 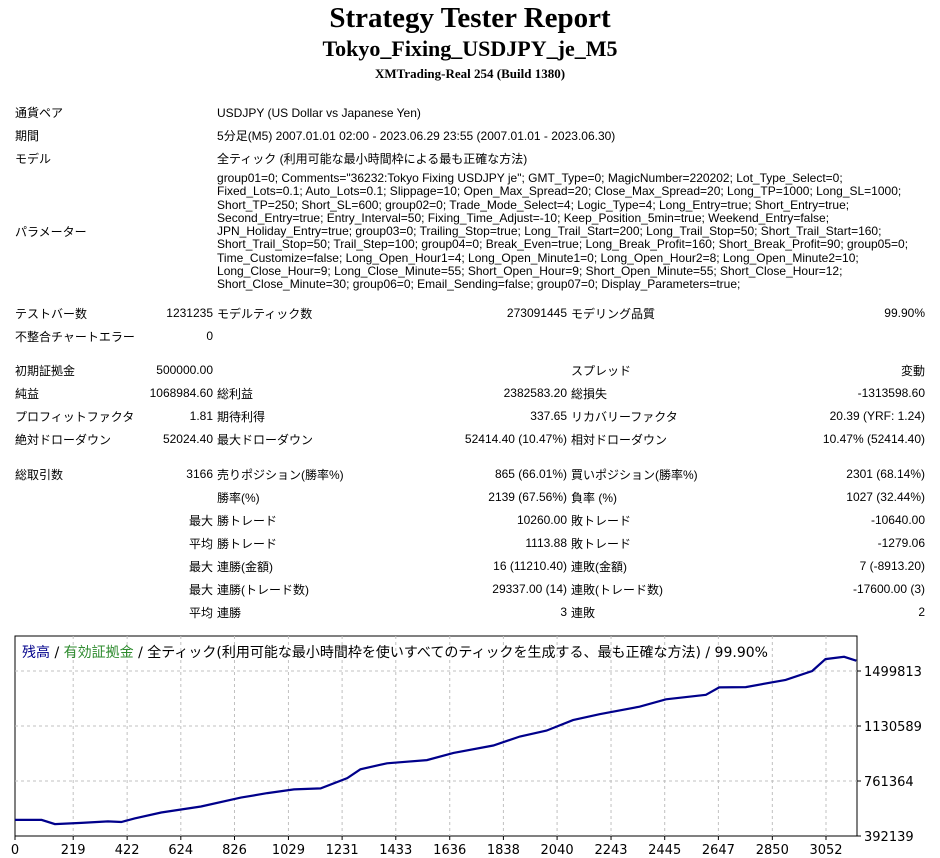 I want to click on stat-label: 勝率(%), so click(x=238, y=497).